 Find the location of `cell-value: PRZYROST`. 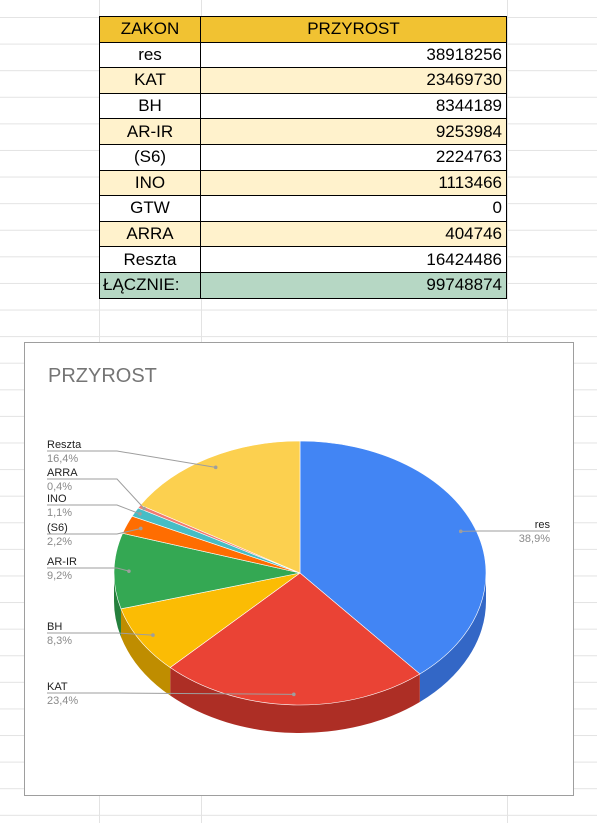

cell-value: PRZYROST is located at coordinates (353, 29).